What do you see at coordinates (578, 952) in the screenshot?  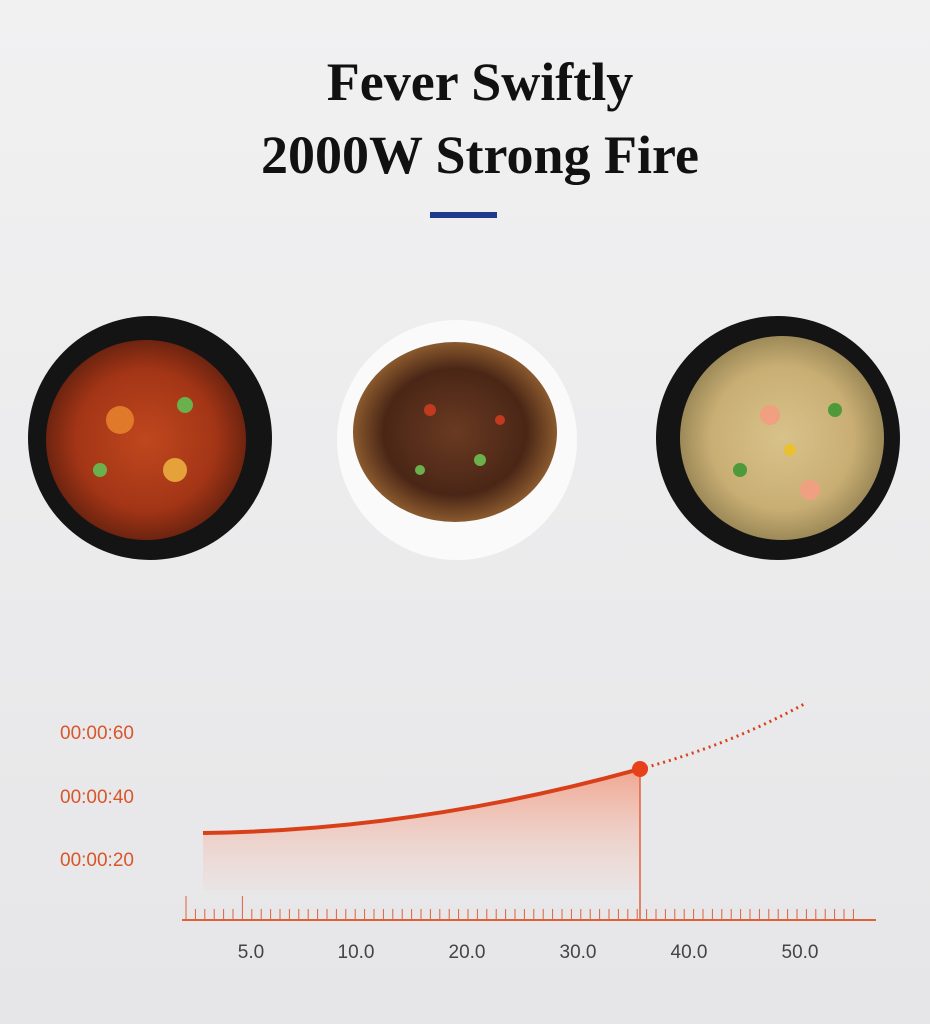 I see `x-label: 30.0` at bounding box center [578, 952].